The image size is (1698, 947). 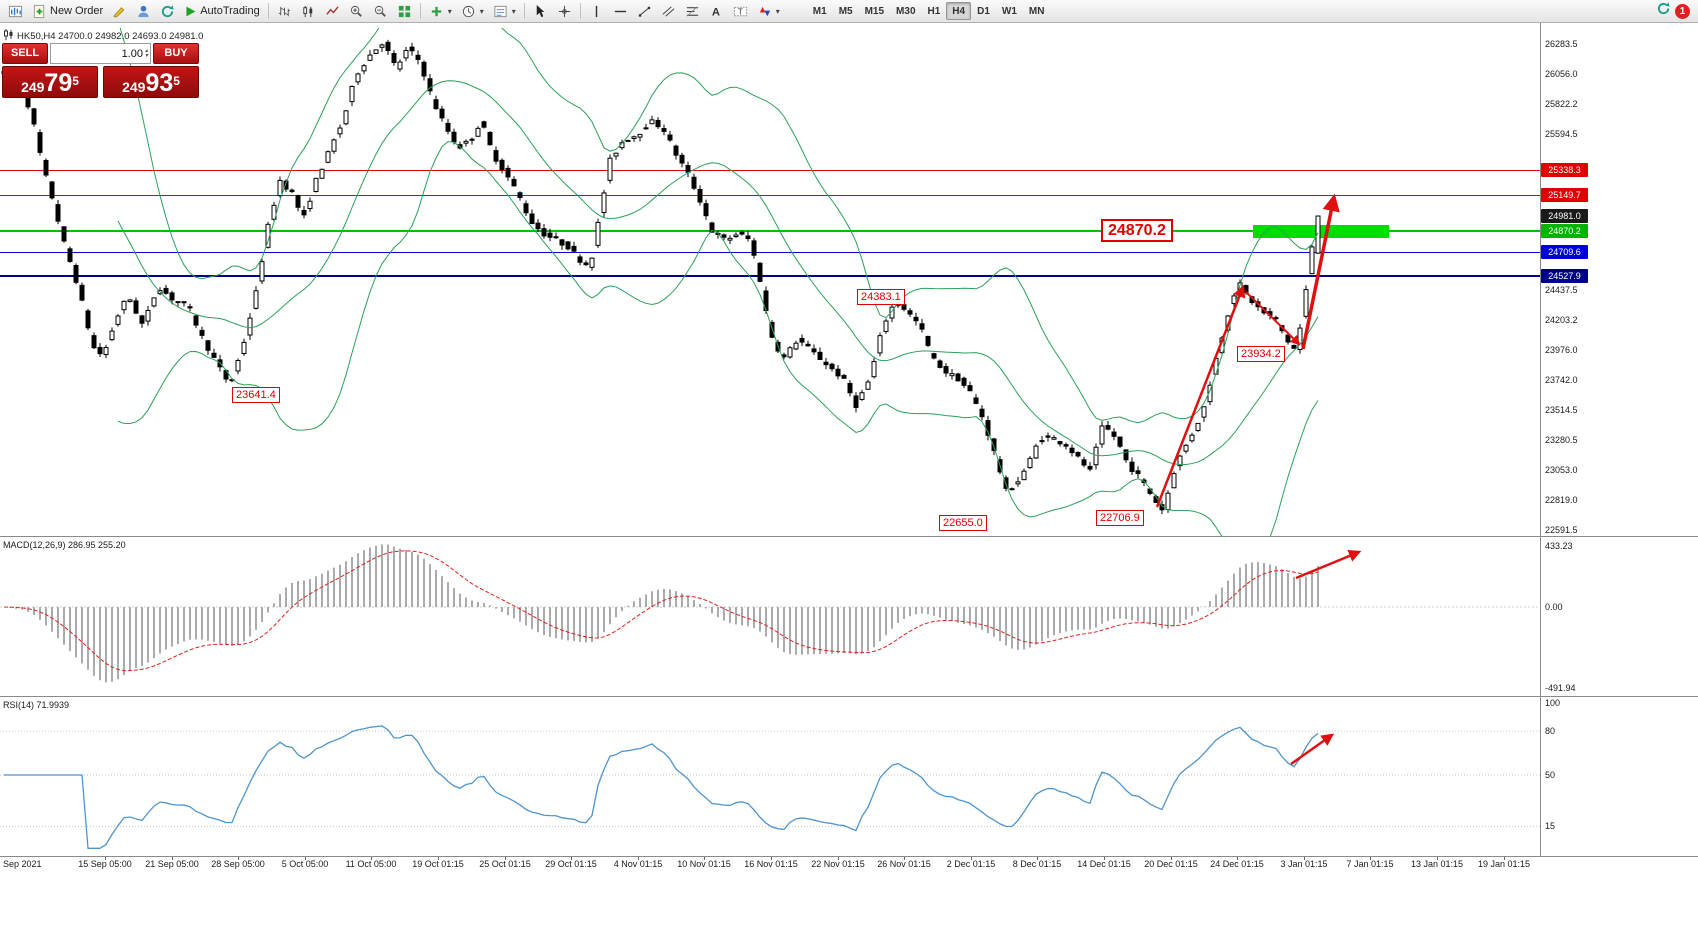 What do you see at coordinates (436, 11) in the screenshot?
I see `new-chart-icon` at bounding box center [436, 11].